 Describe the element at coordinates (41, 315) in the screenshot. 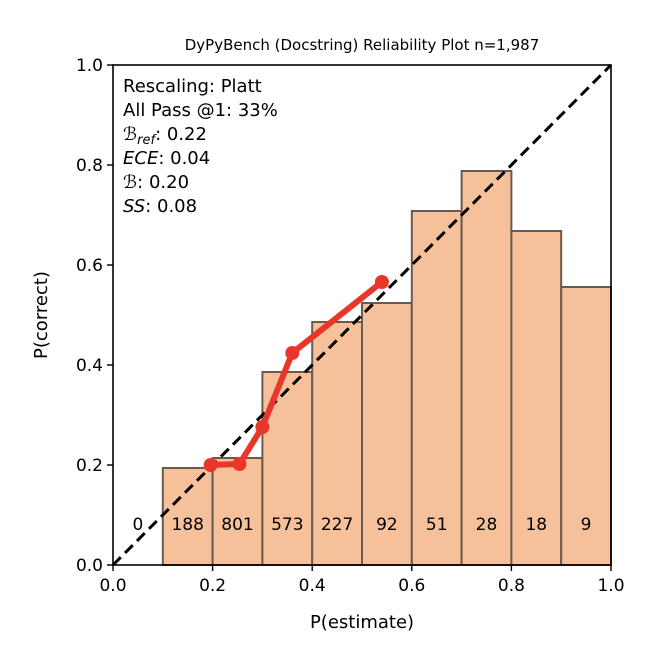

I see `y-axis-label: P(correct)` at that location.